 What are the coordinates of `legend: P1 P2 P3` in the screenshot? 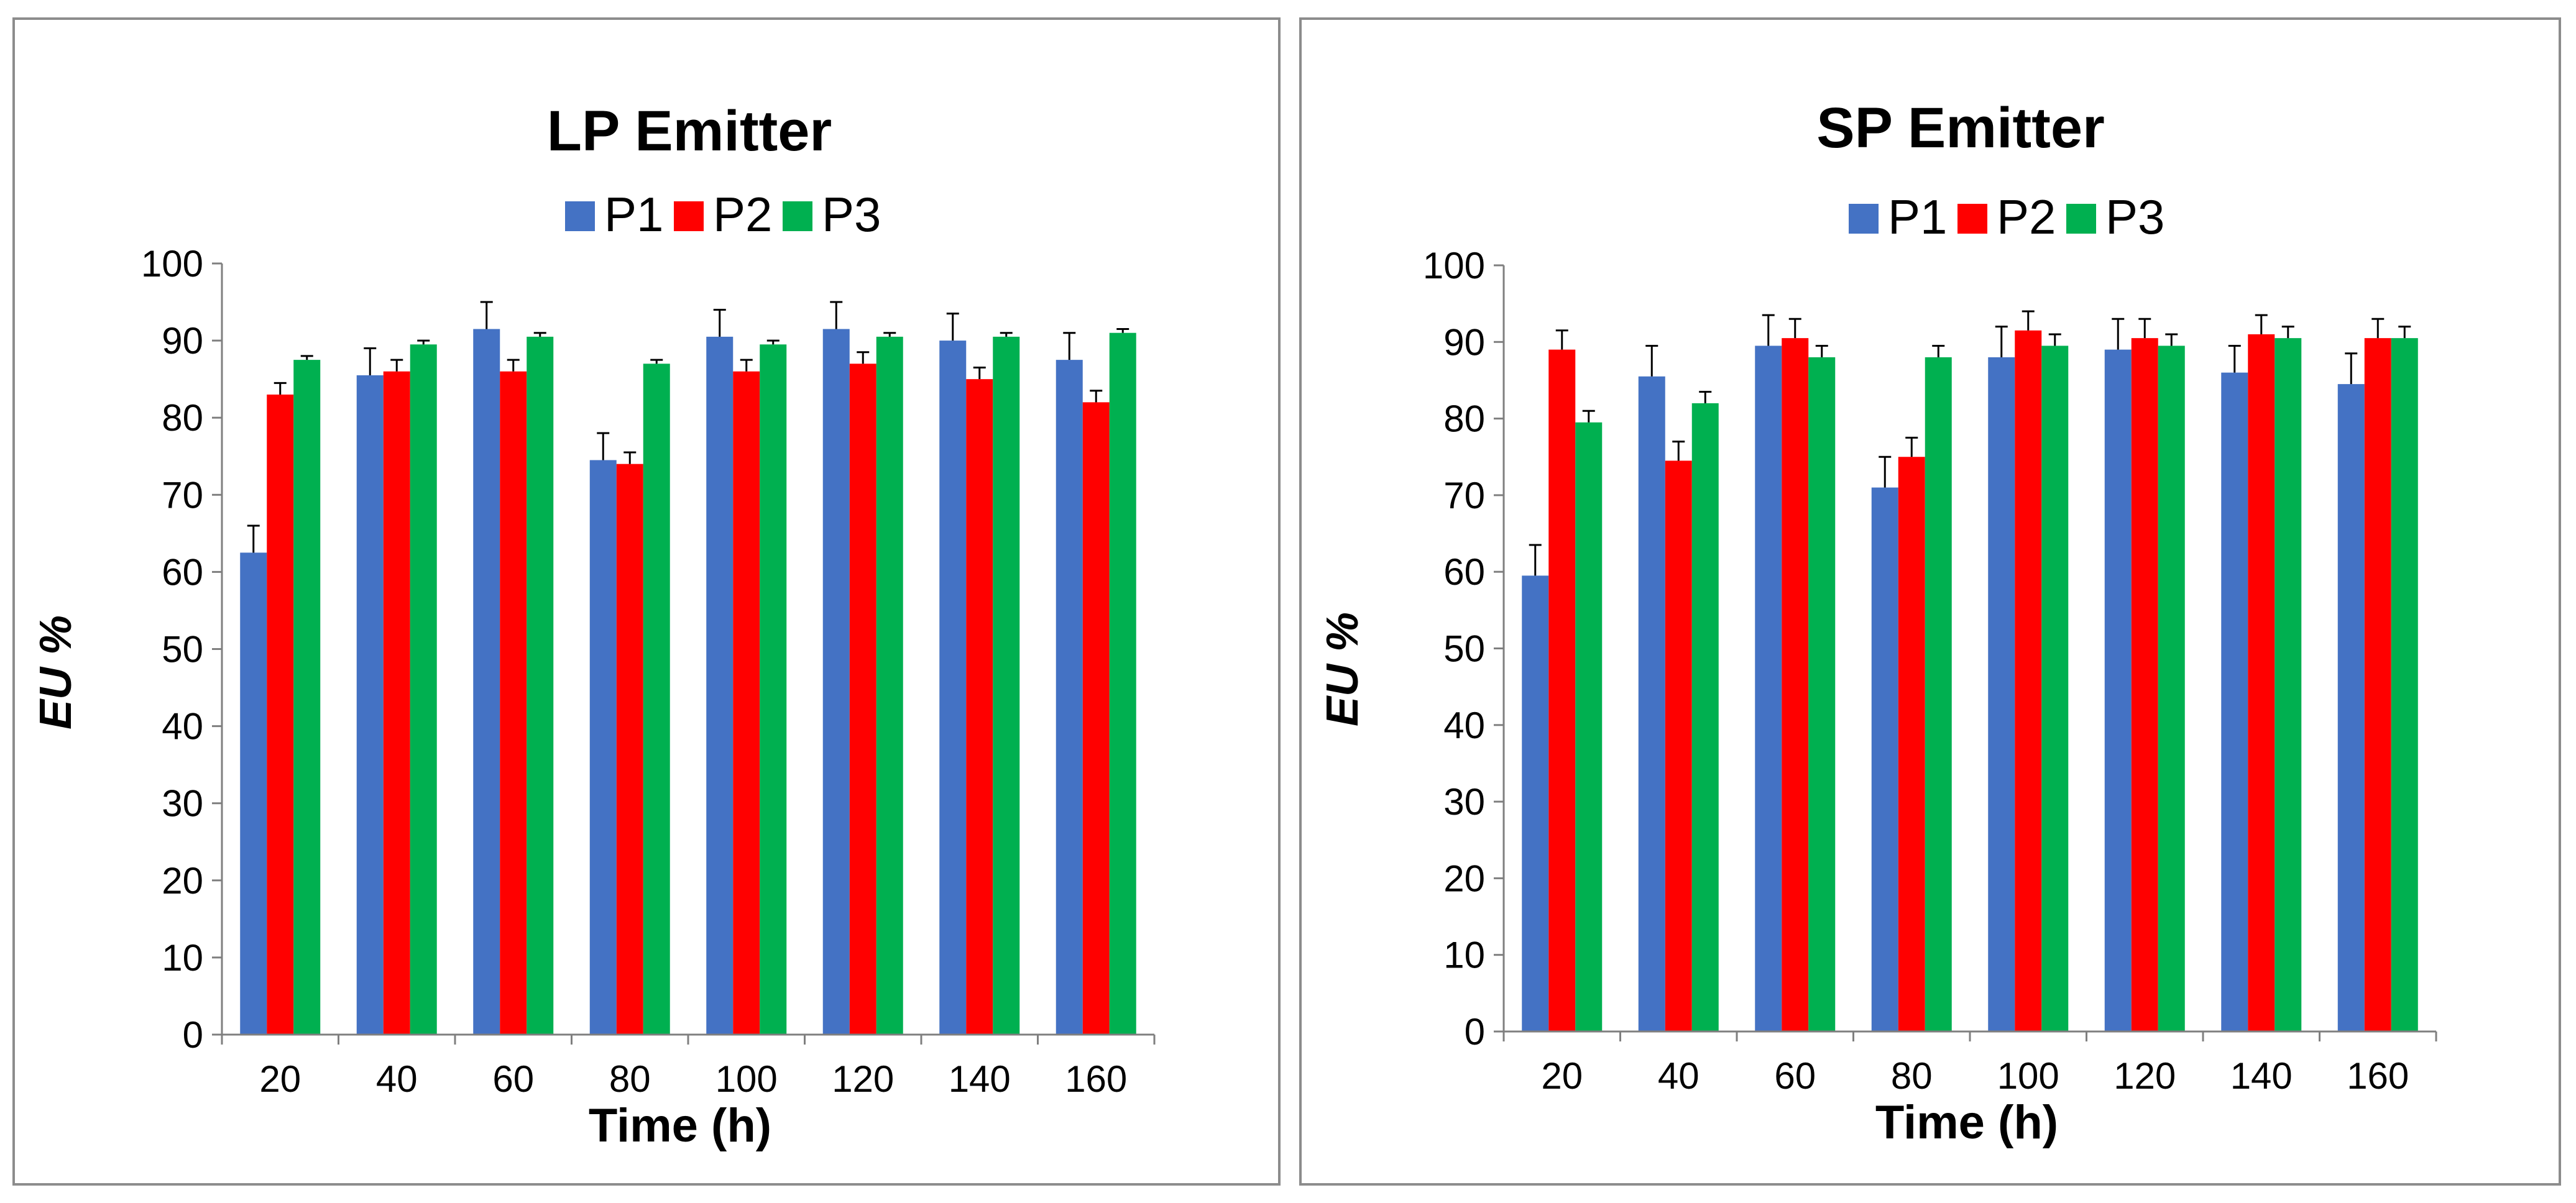 It's located at (723, 214).